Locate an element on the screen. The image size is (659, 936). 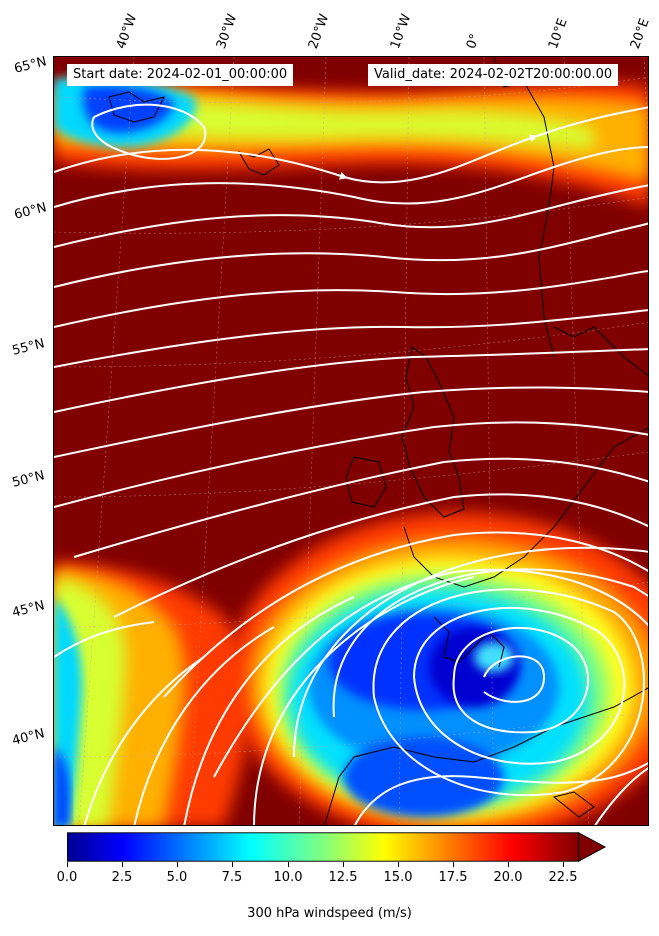
colorbar-tick-label: 5.0 is located at coordinates (177, 877).